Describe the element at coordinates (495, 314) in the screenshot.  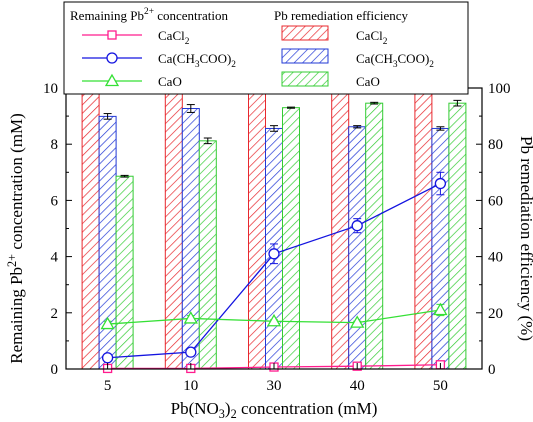
I see `y-right-tick-label: 20` at that location.